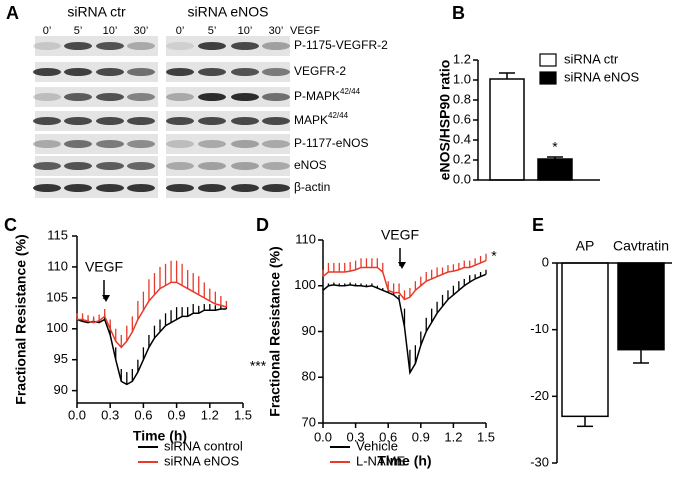 This screenshot has height=480, width=700. I want to click on y-tick-label: 100, so click(57, 327).